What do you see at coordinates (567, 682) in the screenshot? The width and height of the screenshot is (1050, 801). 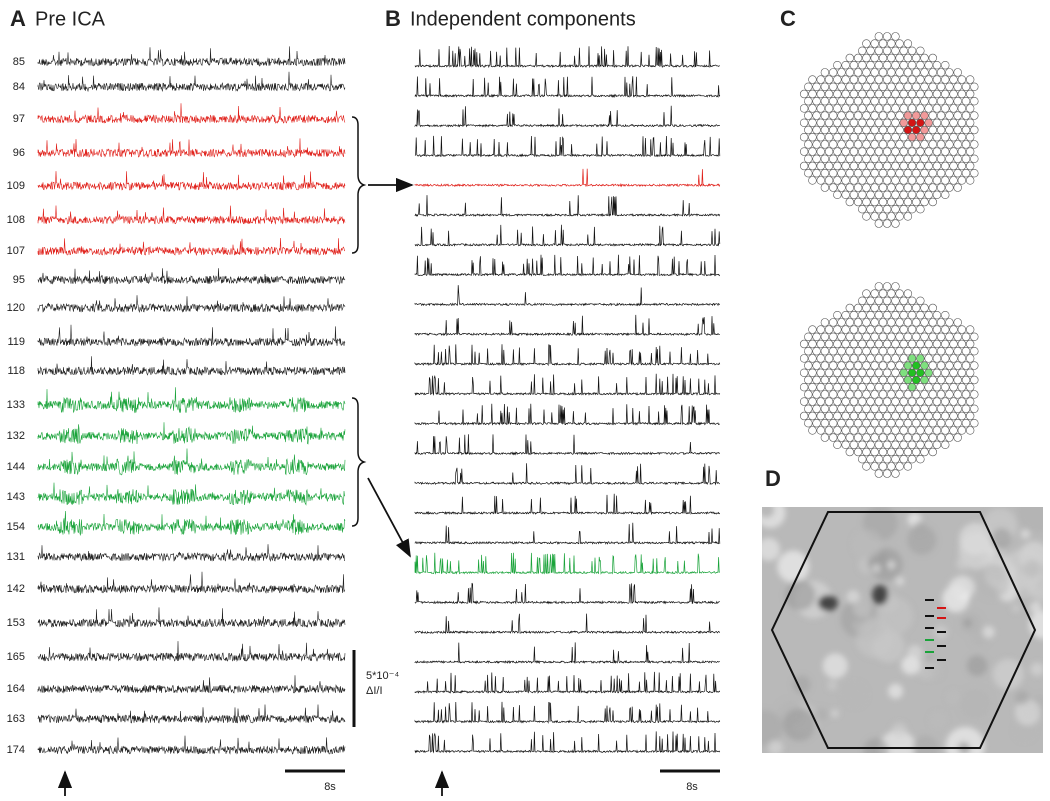 I see `component-trace` at bounding box center [567, 682].